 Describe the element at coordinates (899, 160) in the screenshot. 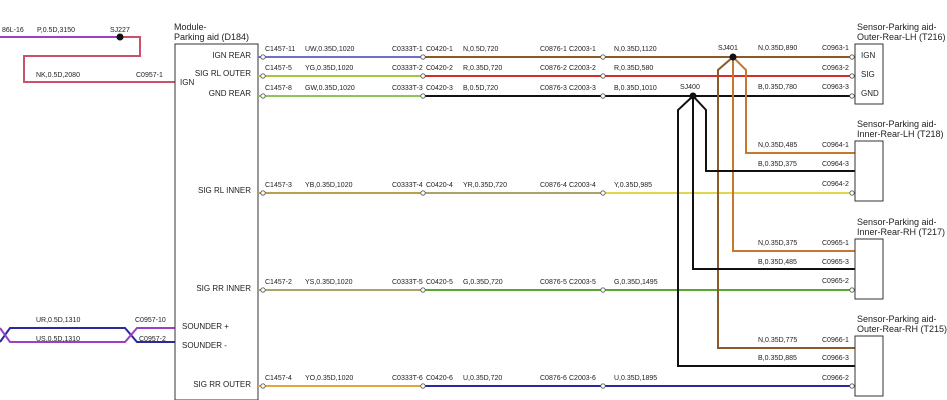

I see `sensor-inner-rear-lh: Sensor-Parking aid- Inner-Rear-LH (T218)` at that location.